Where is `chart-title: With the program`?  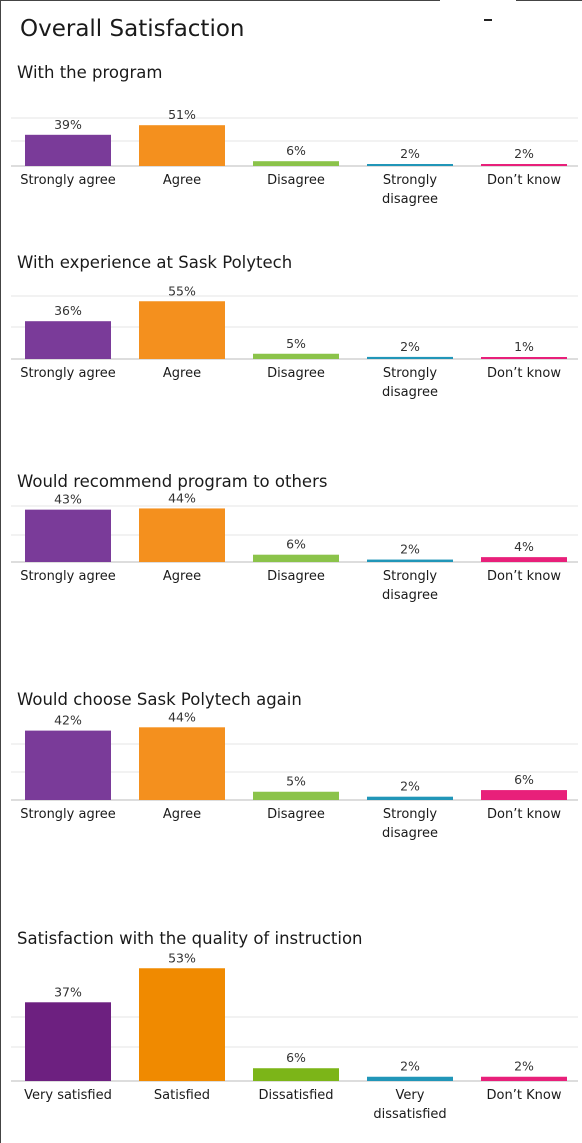 chart-title: With the program is located at coordinates (90, 72).